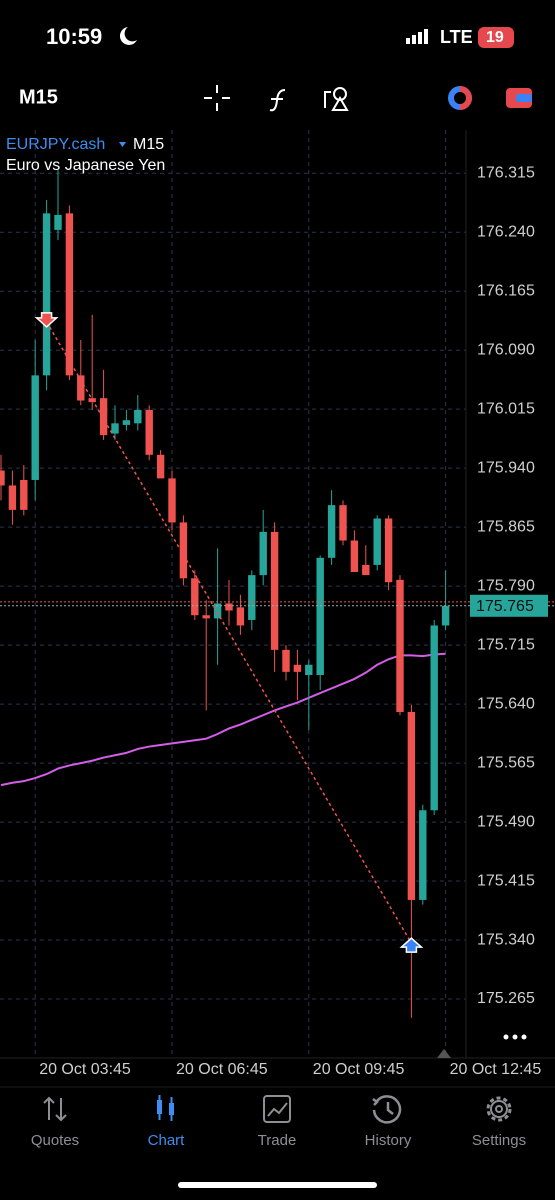 This screenshot has width=555, height=1200. I want to click on y-tick-label: 175.640, so click(506, 703).